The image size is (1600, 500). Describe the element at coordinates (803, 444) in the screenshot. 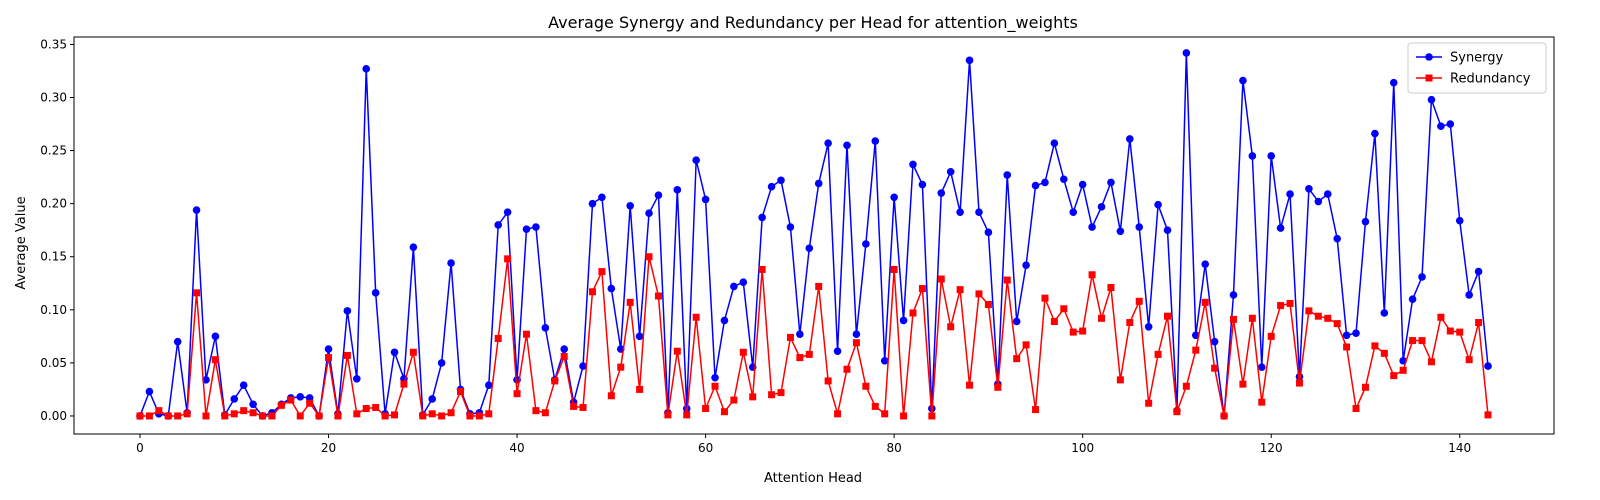

I see `x-axis: 0 20 40 60 80 100 120 140` at that location.